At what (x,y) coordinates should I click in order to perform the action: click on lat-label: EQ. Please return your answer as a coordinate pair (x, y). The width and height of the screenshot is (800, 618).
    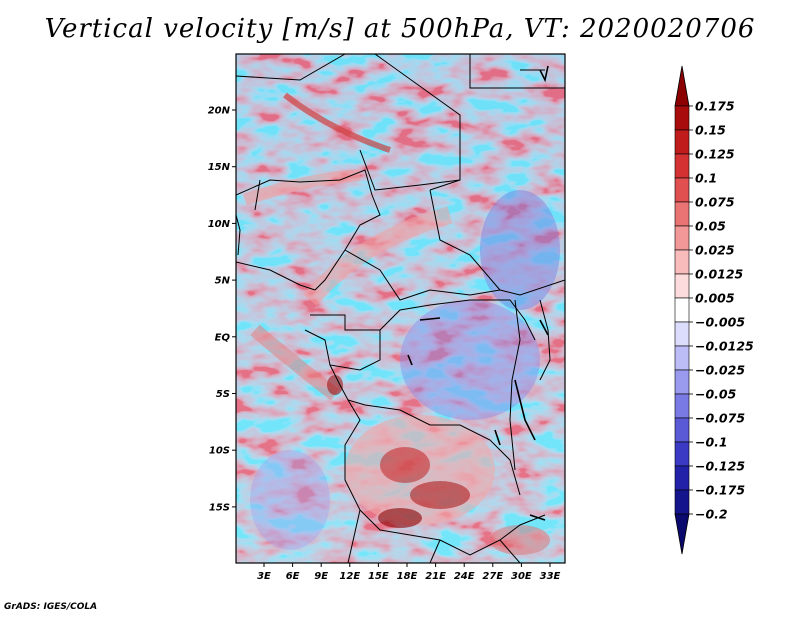
    Looking at the image, I should click on (223, 337).